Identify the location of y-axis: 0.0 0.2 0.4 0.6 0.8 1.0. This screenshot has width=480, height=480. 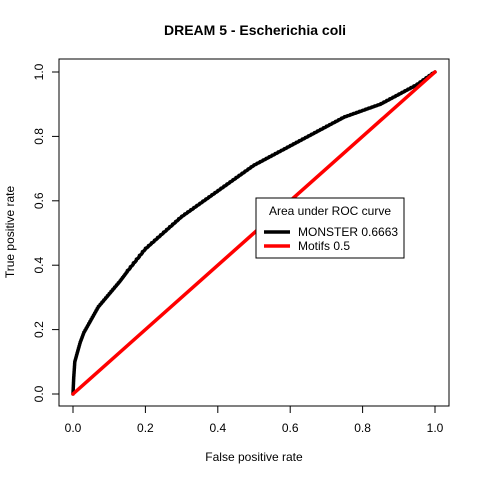
(45, 232).